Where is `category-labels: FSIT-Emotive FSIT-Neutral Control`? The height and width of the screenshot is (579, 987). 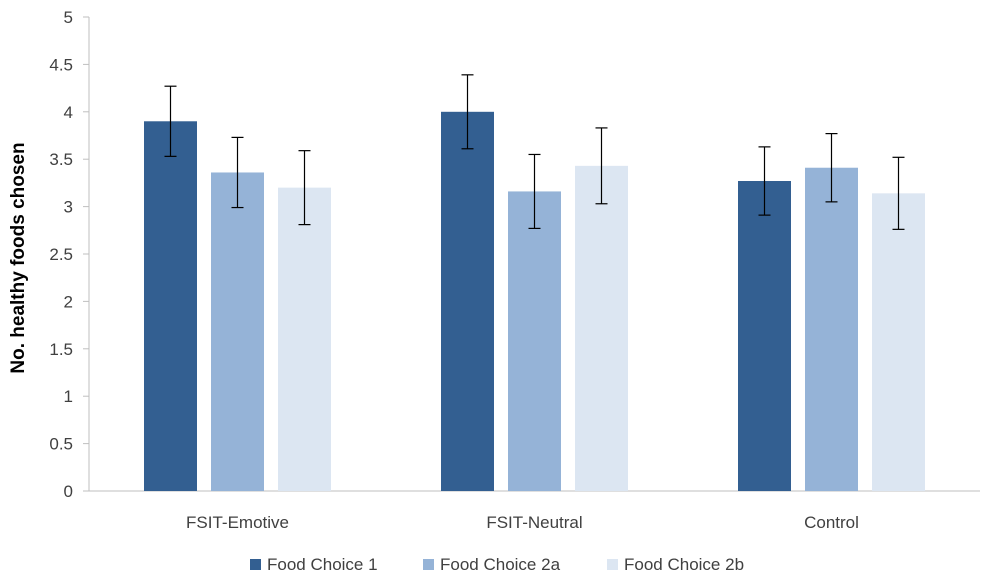 category-labels: FSIT-Emotive FSIT-Neutral Control is located at coordinates (522, 522).